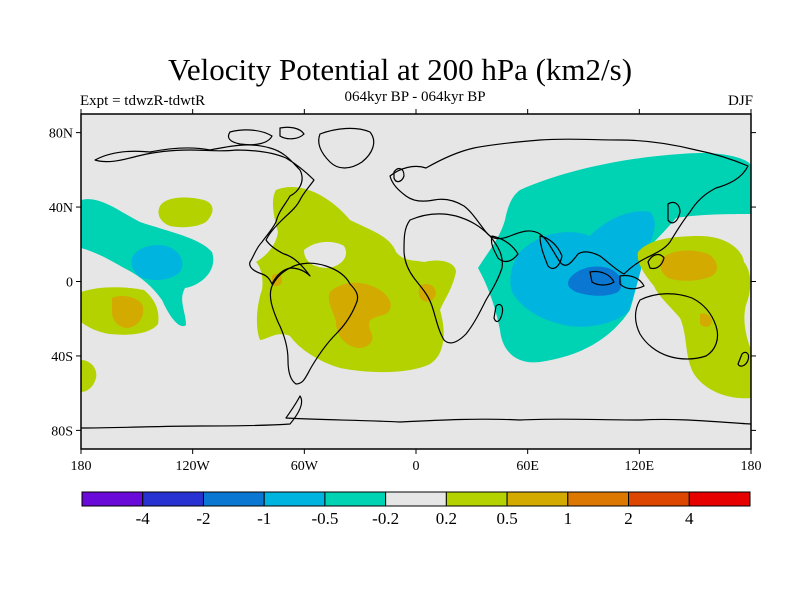 This screenshot has width=800, height=600. I want to click on colorbar-label: 0.2, so click(446, 518).